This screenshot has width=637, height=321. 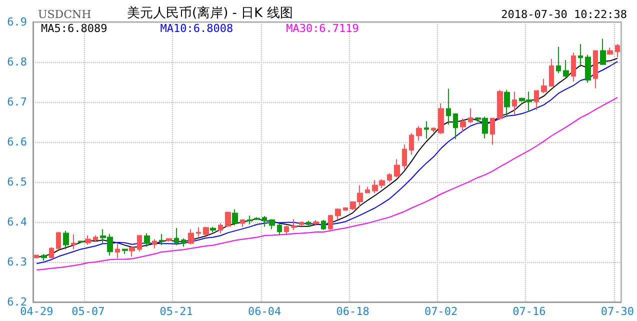 What do you see at coordinates (17, 222) in the screenshot?
I see `y-tick-label: 6.4` at bounding box center [17, 222].